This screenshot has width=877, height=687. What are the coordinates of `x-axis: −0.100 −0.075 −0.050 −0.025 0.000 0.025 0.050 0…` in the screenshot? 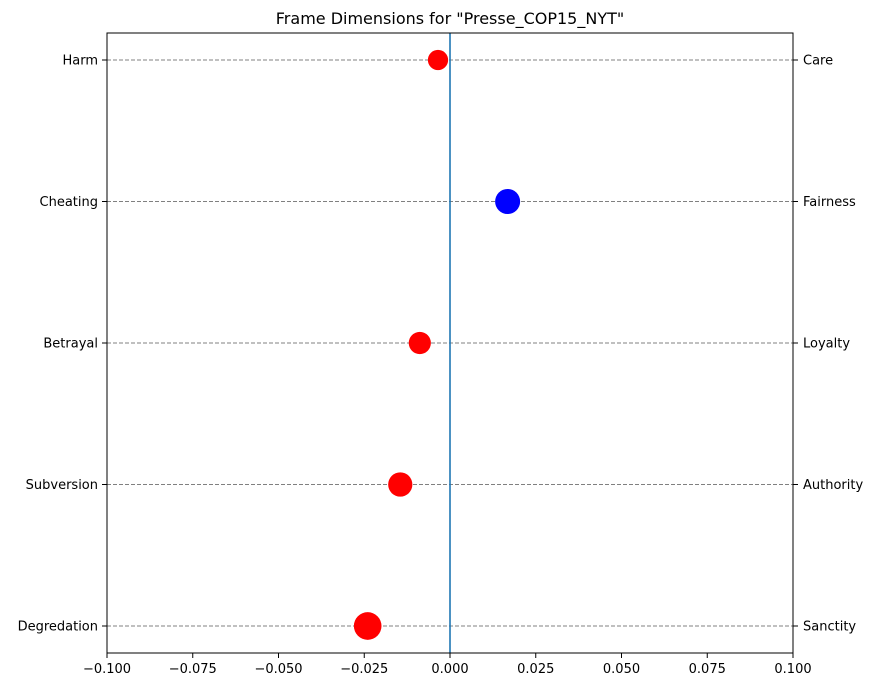 It's located at (447, 665).